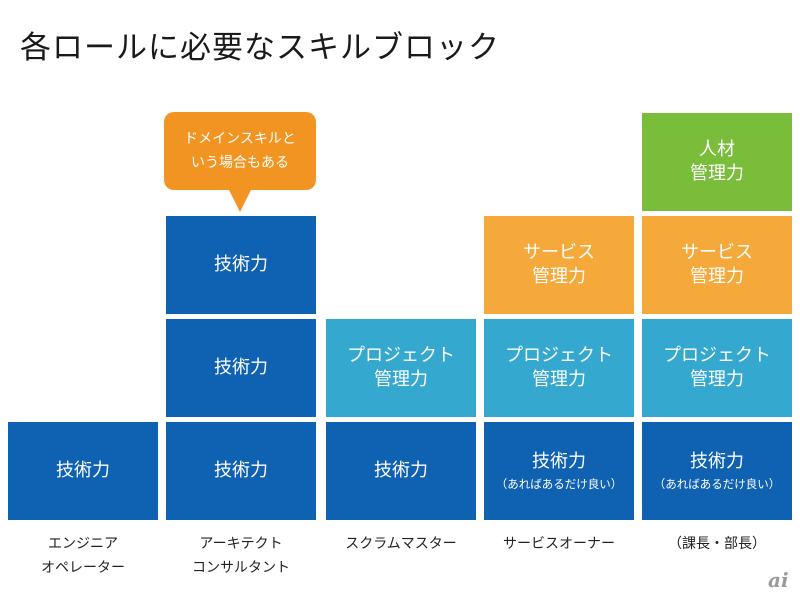  I want to click on block-label: 人材 管理力, so click(717, 161).